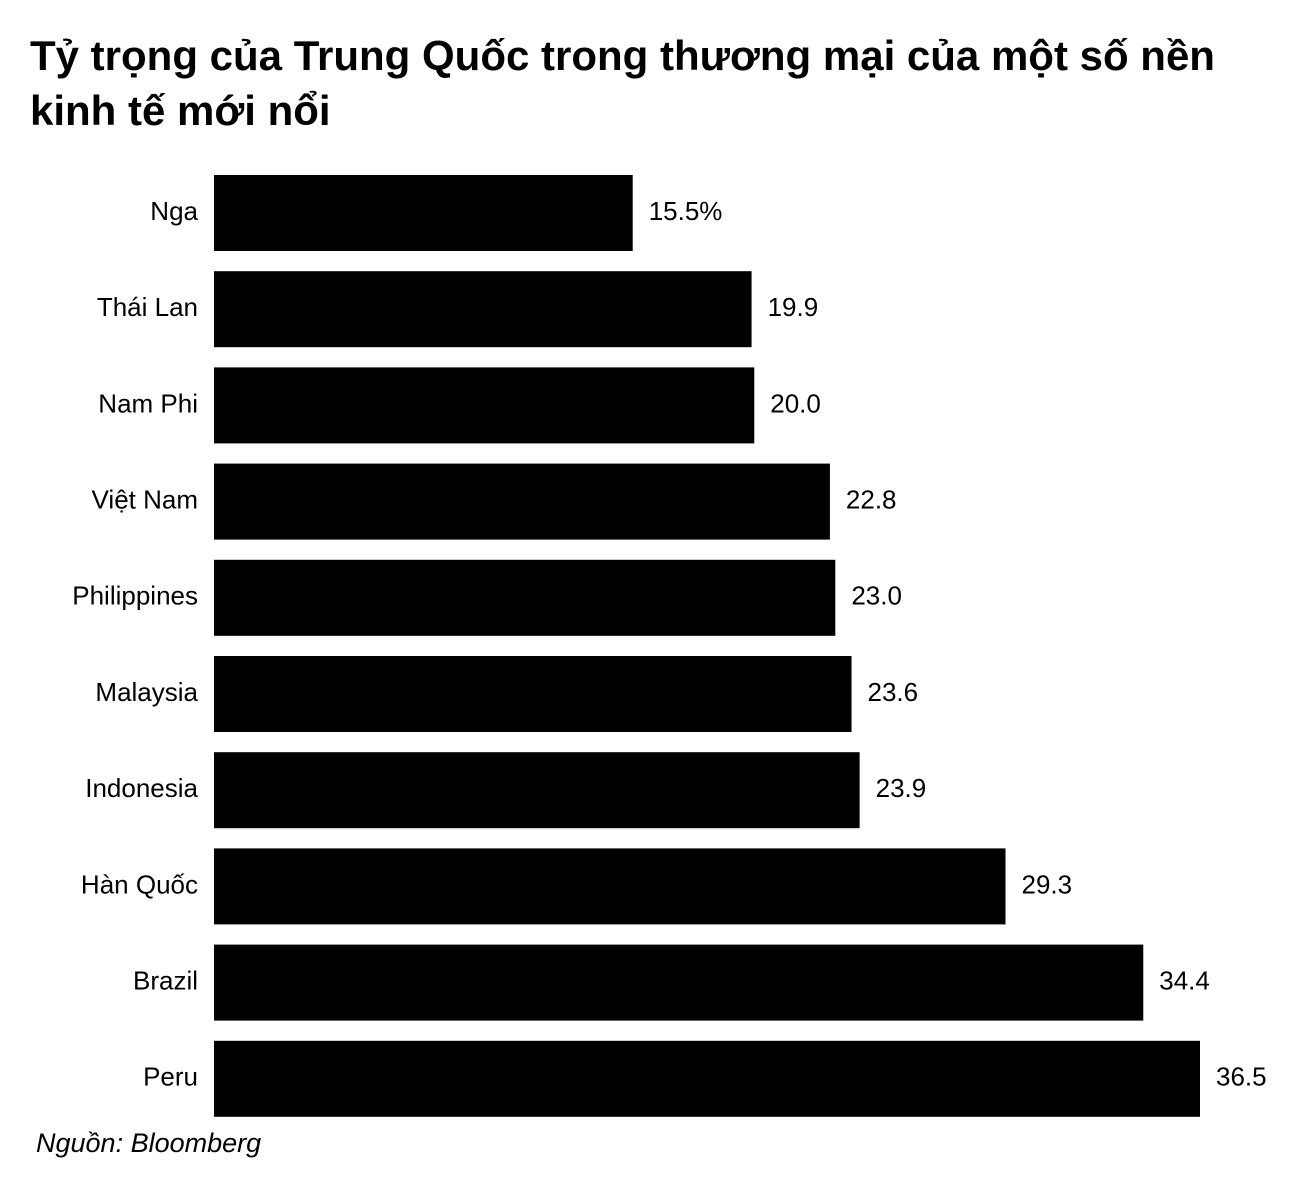  I want to click on value-label: 36.5, so click(1241, 1077).